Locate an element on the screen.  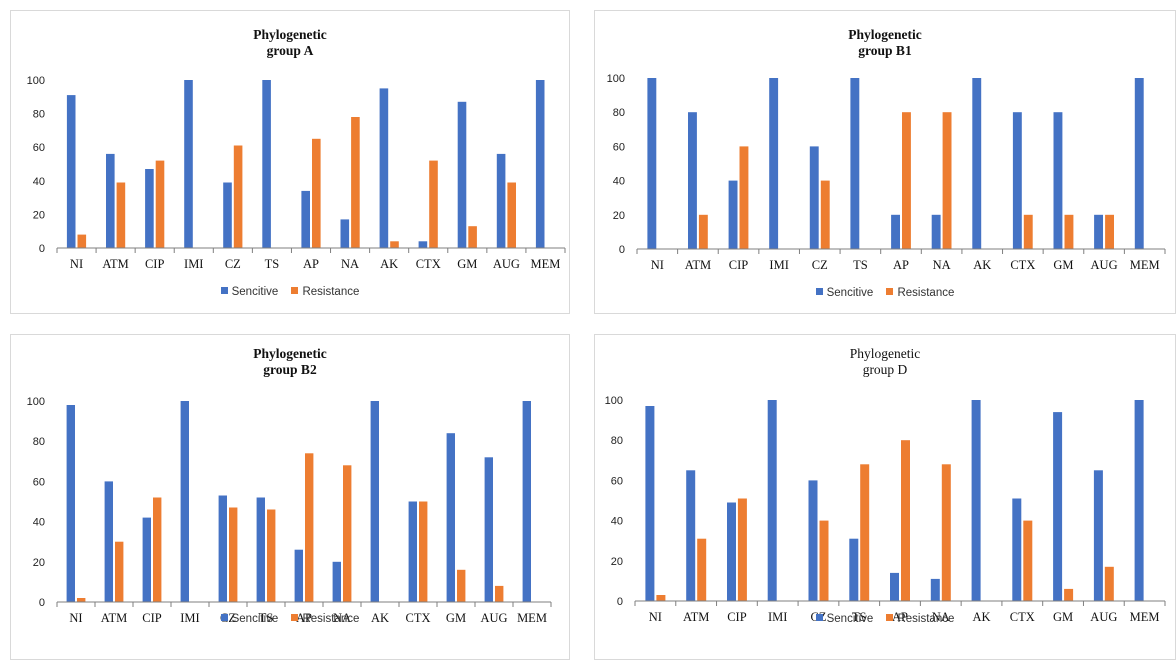
y-tick-label: 20 is located at coordinates (39, 215).